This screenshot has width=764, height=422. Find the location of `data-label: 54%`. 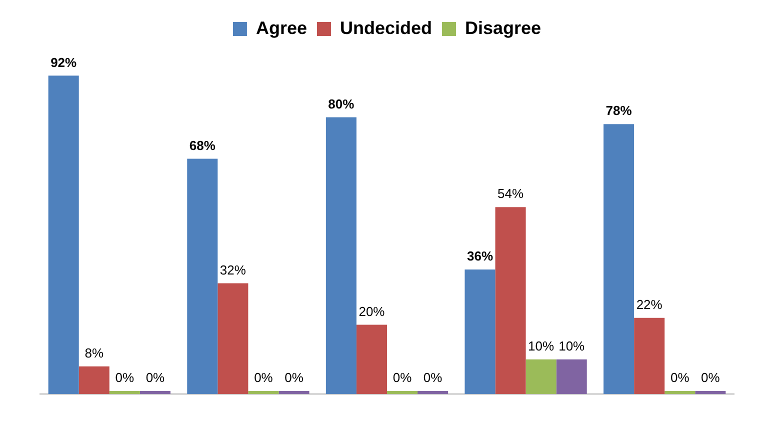

data-label: 54% is located at coordinates (511, 194).